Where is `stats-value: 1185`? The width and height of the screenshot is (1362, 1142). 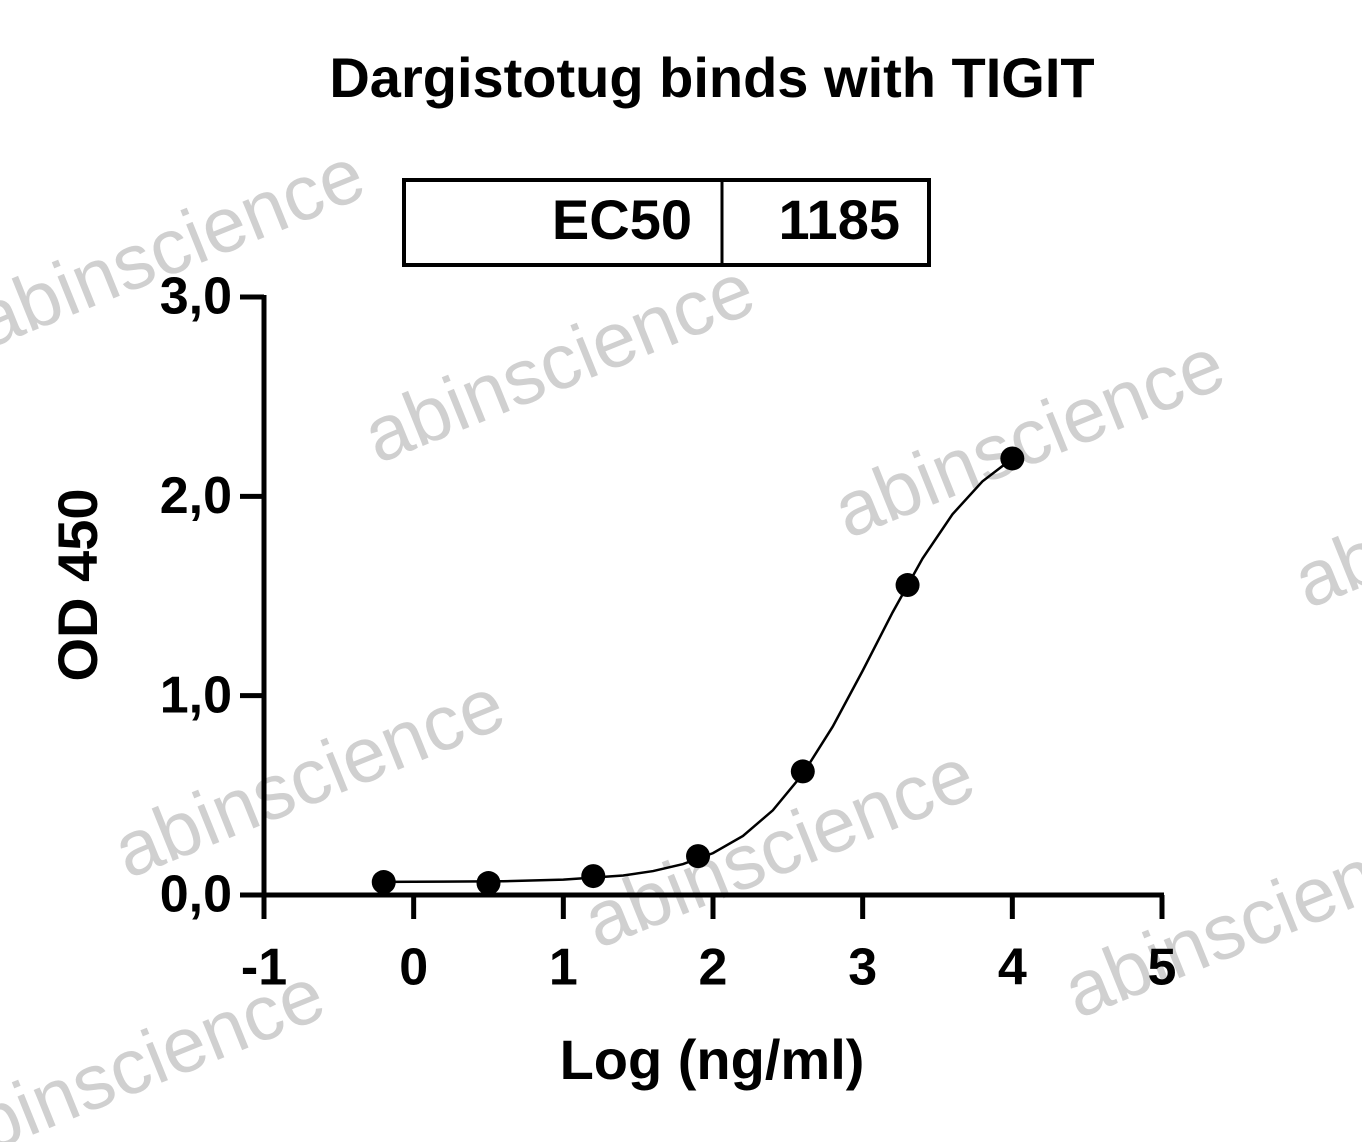 stats-value: 1185 is located at coordinates (840, 219).